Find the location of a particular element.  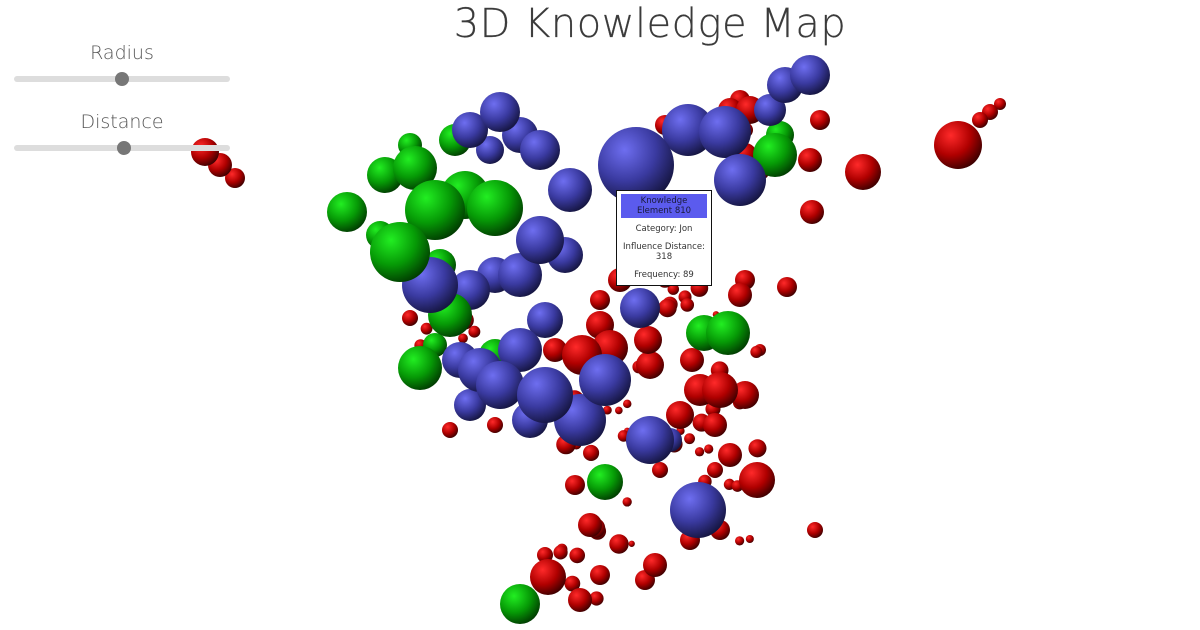

radius-label: Radius is located at coordinates (122, 53).